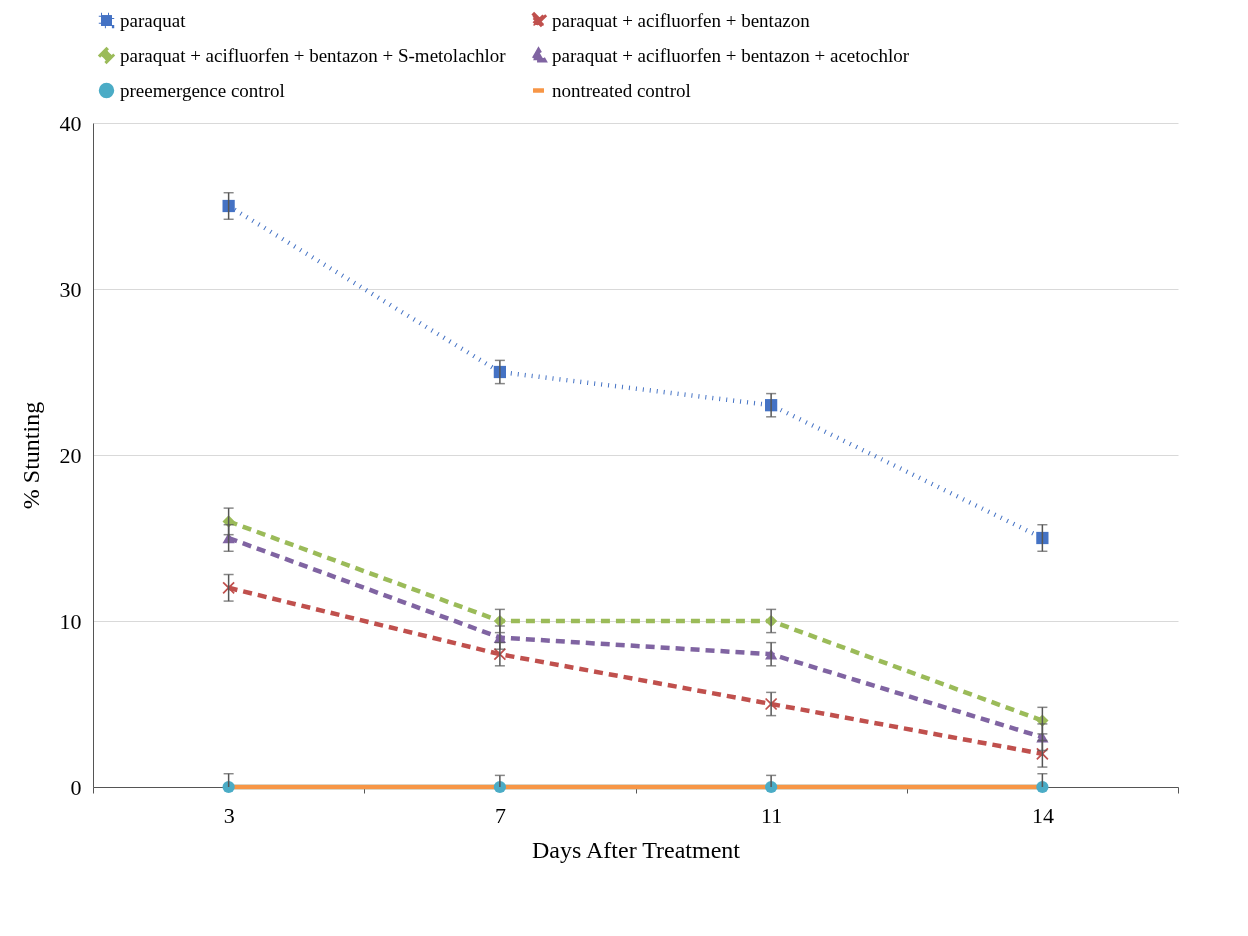 The image size is (1248, 936). What do you see at coordinates (76, 787) in the screenshot?
I see `y-tick-label: 0` at bounding box center [76, 787].